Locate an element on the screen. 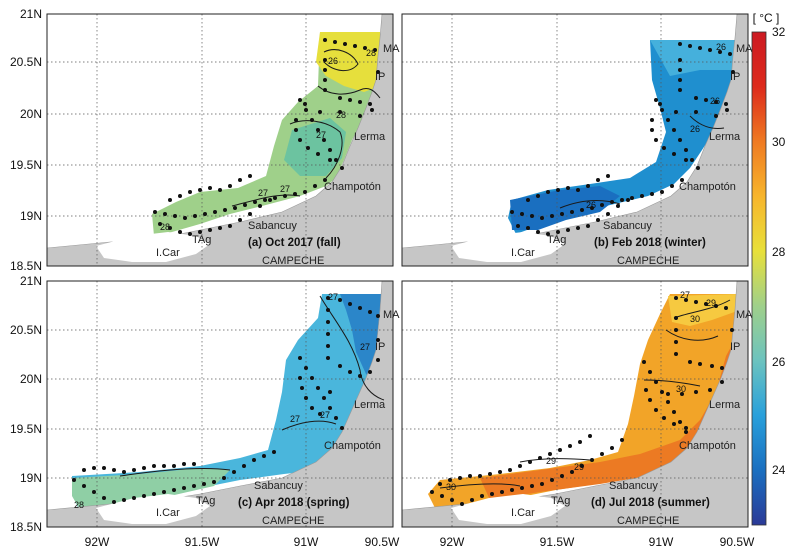 The width and height of the screenshot is (800, 555). lat-tick-label: 20.5N is located at coordinates (26, 62).